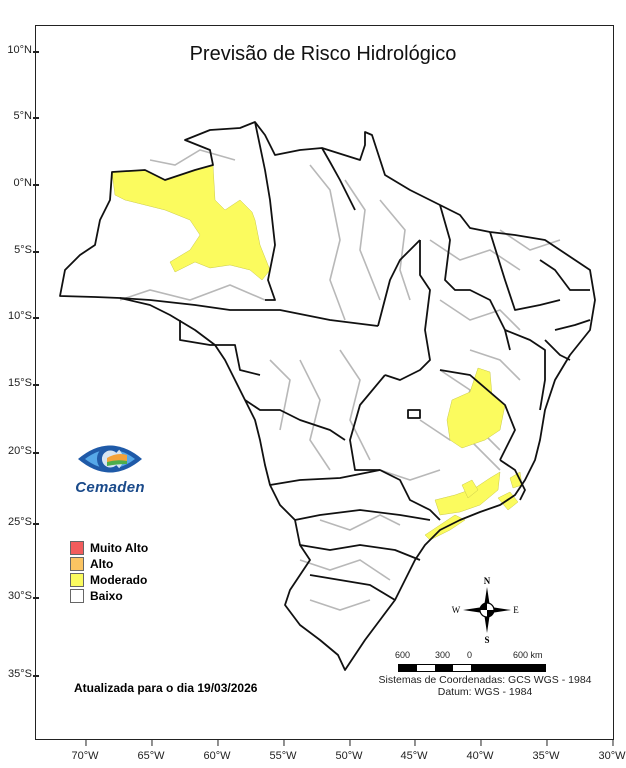  I want to click on lat-tick-label: 35°S, so click(19, 674).